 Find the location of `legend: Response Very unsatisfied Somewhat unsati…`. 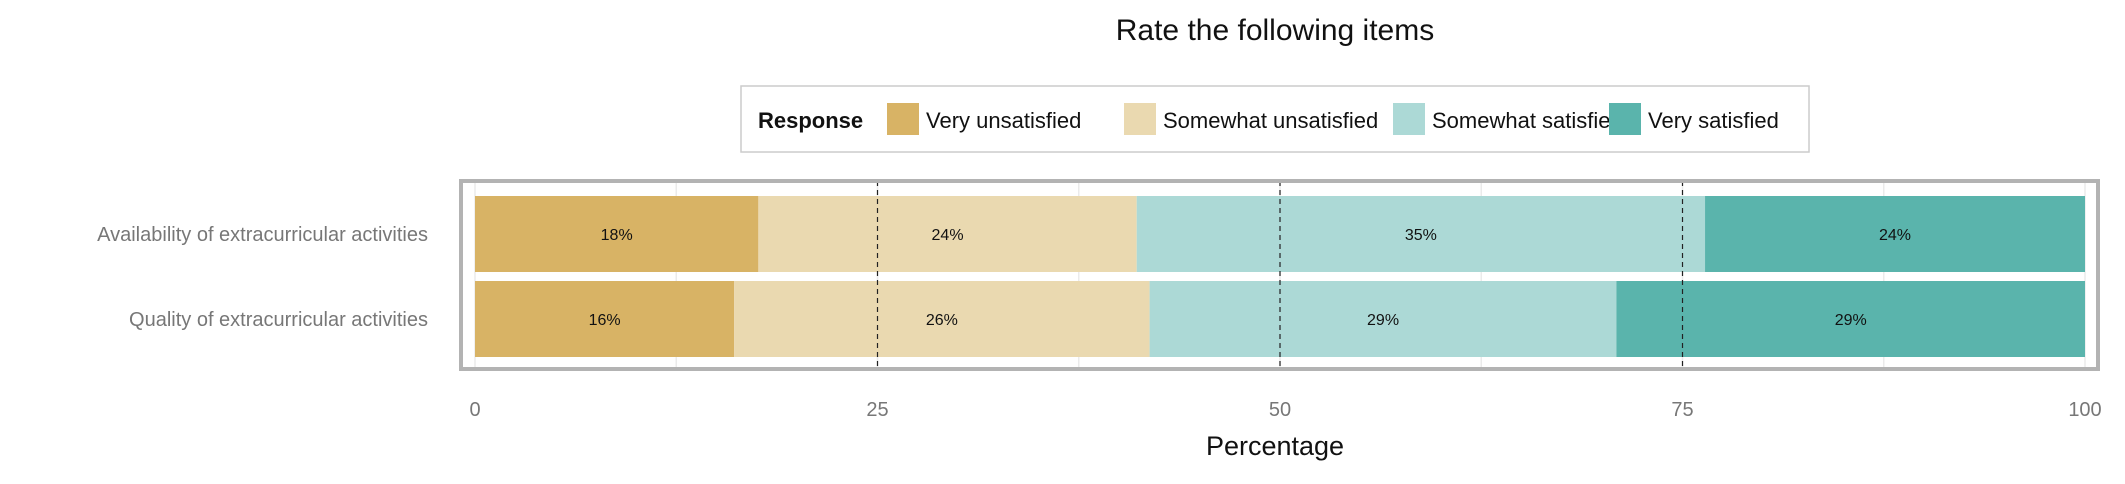

legend: Response Very unsatisfied Somewhat unsati… is located at coordinates (1275, 119).